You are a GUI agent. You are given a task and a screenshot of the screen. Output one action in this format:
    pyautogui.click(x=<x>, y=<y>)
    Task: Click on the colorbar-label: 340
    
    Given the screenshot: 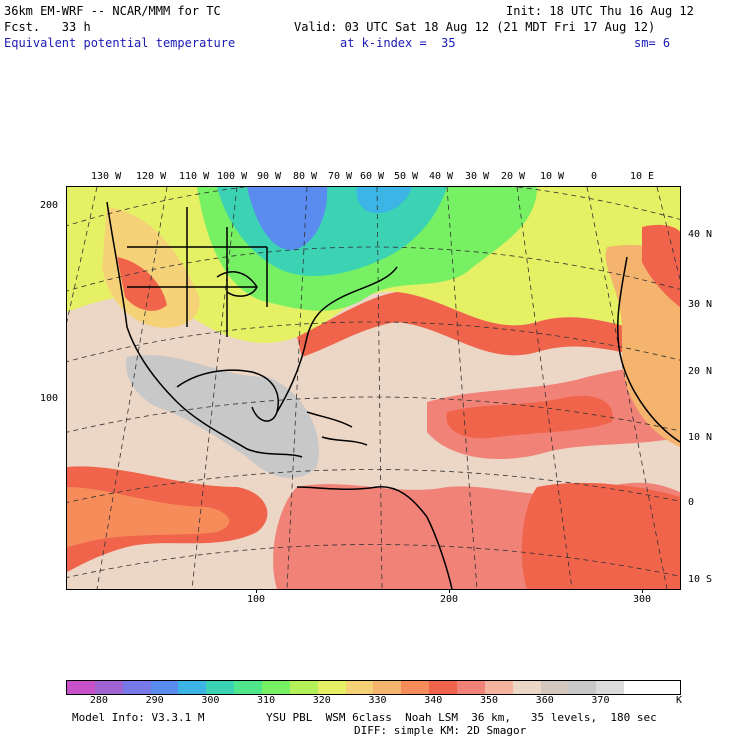 What is the action you would take?
    pyautogui.click(x=433, y=700)
    